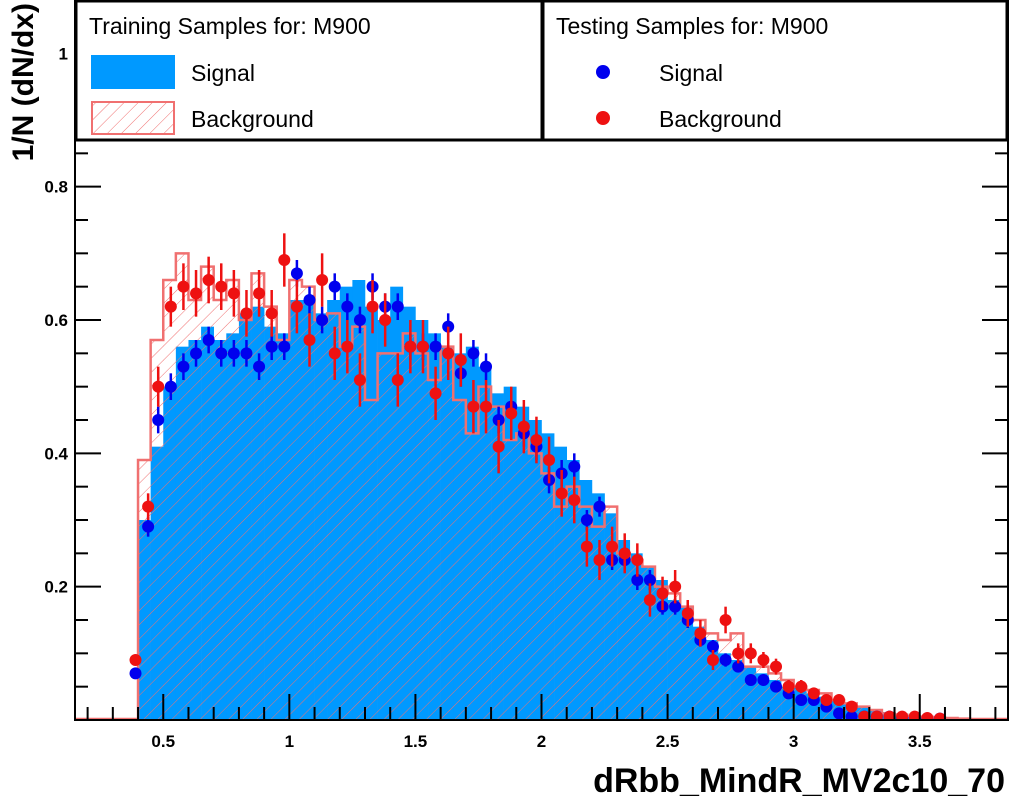  Describe the element at coordinates (799, 781) in the screenshot. I see `x-axis-title: dRbb_MindR_MV2c10_70` at that location.